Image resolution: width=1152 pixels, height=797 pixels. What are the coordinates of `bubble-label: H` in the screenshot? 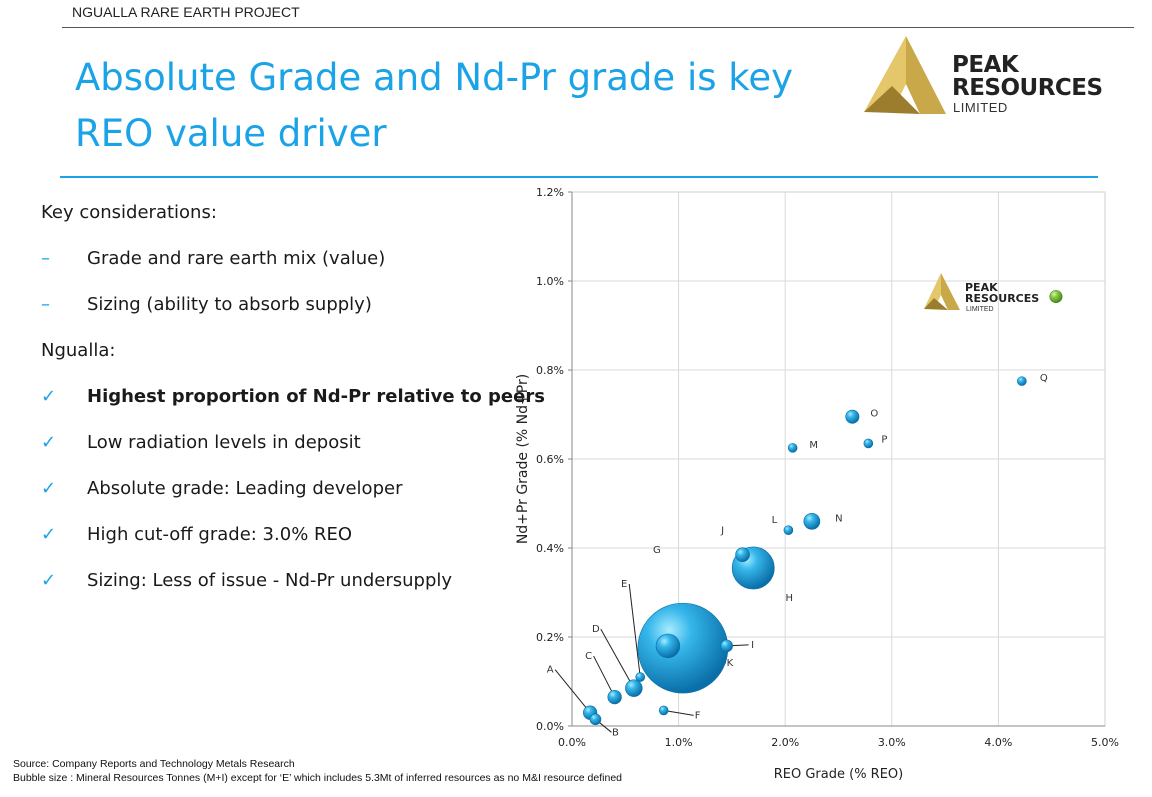 It's located at (789, 598).